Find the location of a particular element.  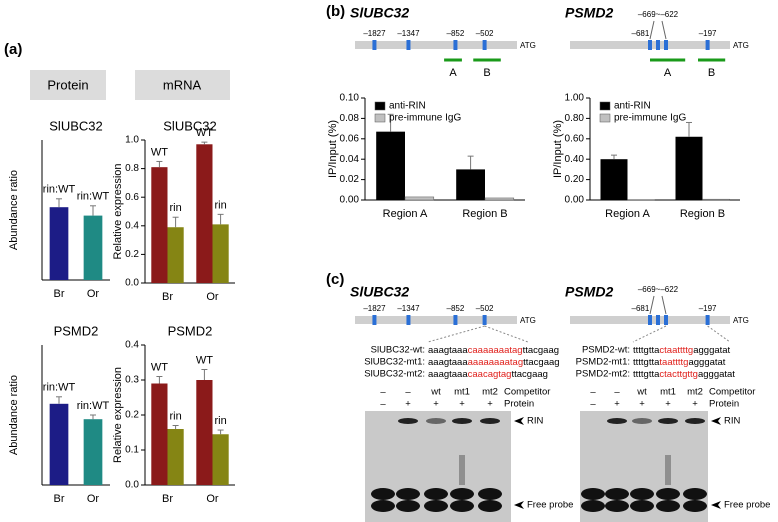

y-tick-label: 0.40 is located at coordinates (575, 159).